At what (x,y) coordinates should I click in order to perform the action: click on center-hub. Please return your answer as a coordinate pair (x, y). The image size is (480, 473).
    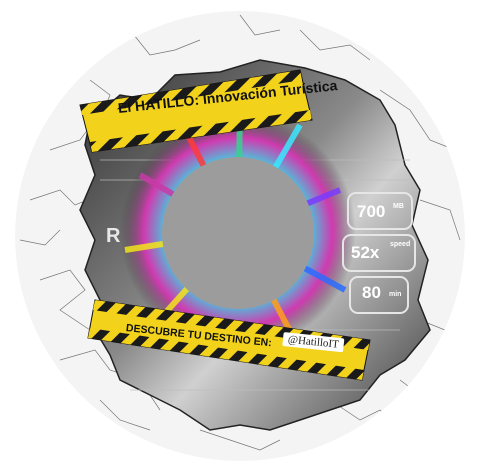
    Looking at the image, I should click on (238, 233).